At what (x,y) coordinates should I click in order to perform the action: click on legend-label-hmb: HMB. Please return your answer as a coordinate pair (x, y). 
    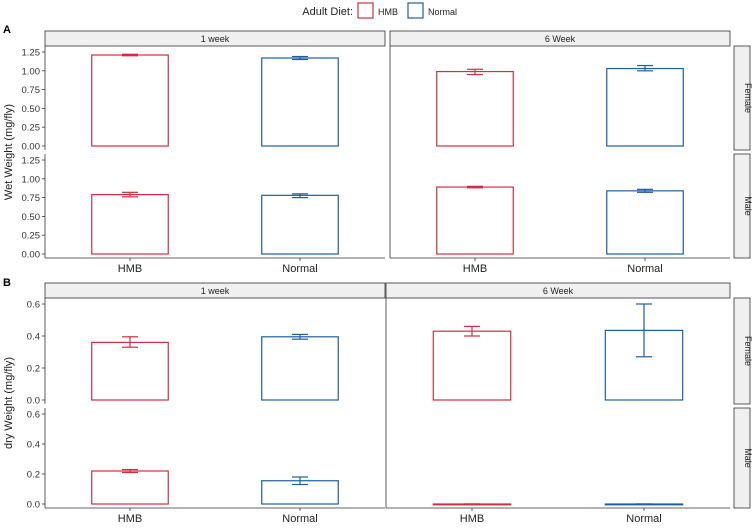
    Looking at the image, I should click on (388, 12).